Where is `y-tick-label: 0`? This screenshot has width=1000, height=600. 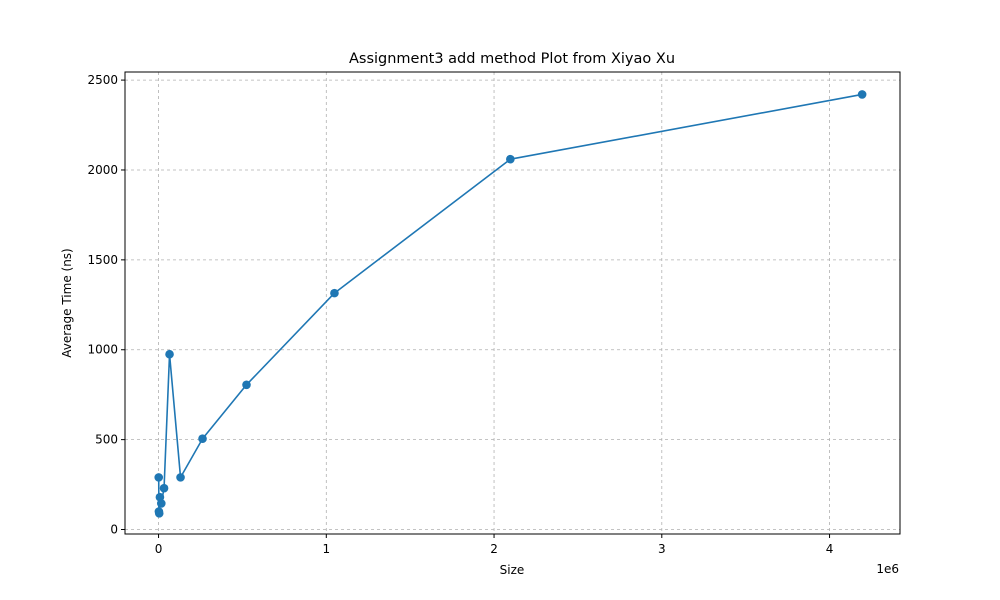
y-tick-label: 0 is located at coordinates (114, 530).